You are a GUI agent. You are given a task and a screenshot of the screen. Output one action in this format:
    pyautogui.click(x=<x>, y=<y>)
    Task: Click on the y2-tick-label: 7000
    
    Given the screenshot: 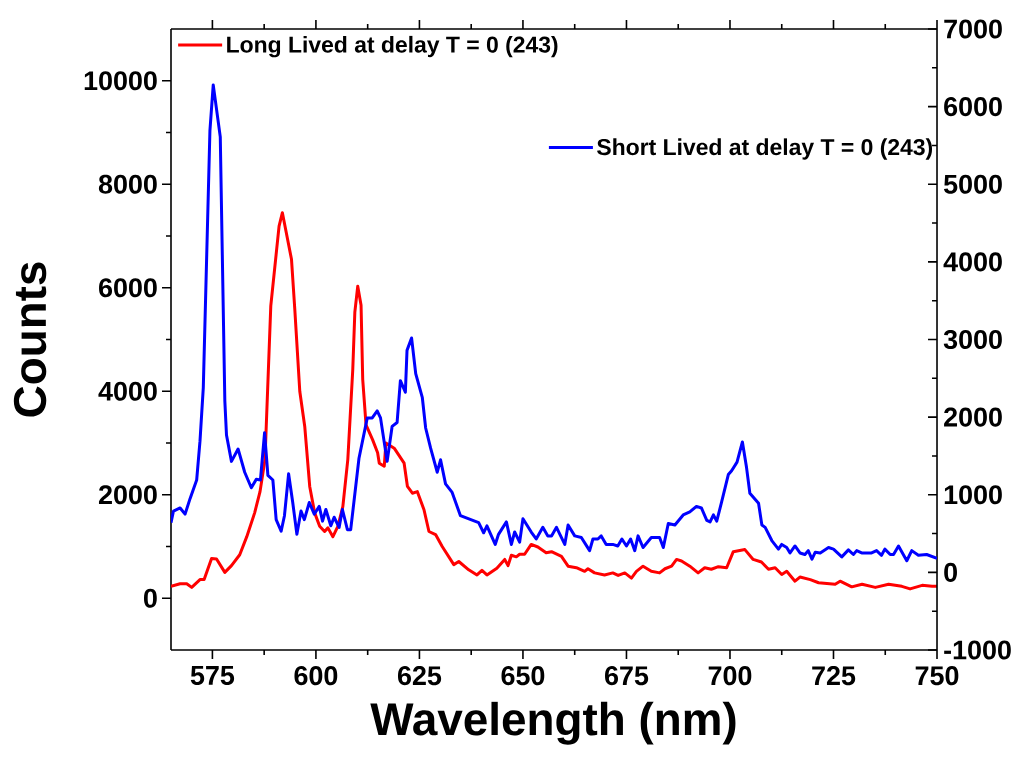 What is the action you would take?
    pyautogui.click(x=973, y=29)
    